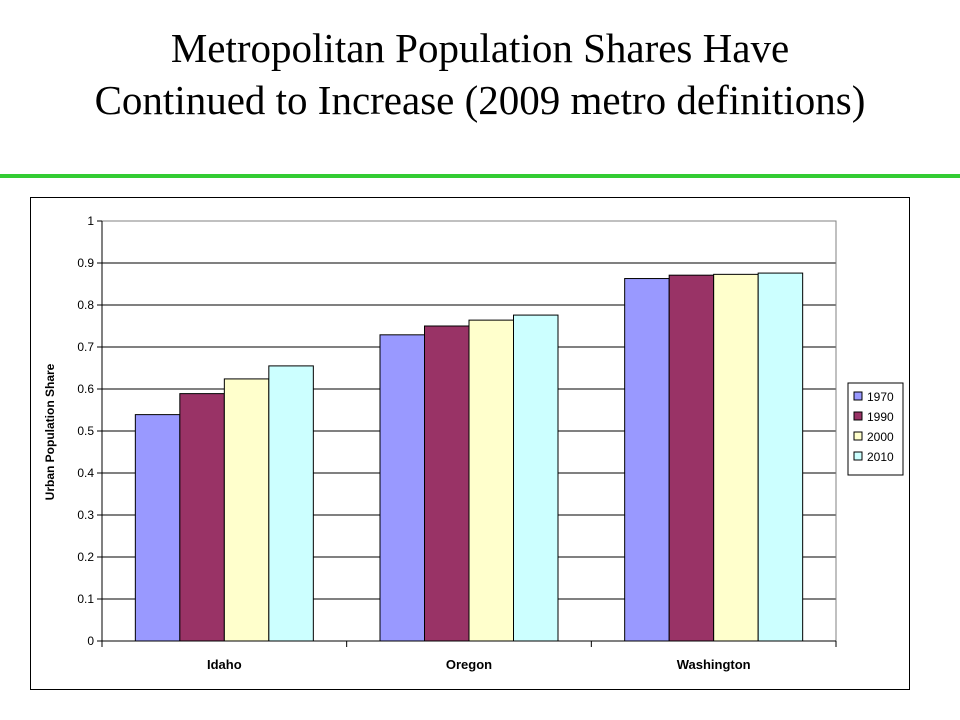 The width and height of the screenshot is (960, 720). Describe the element at coordinates (90, 221) in the screenshot. I see `y-tick-label: 1` at that location.